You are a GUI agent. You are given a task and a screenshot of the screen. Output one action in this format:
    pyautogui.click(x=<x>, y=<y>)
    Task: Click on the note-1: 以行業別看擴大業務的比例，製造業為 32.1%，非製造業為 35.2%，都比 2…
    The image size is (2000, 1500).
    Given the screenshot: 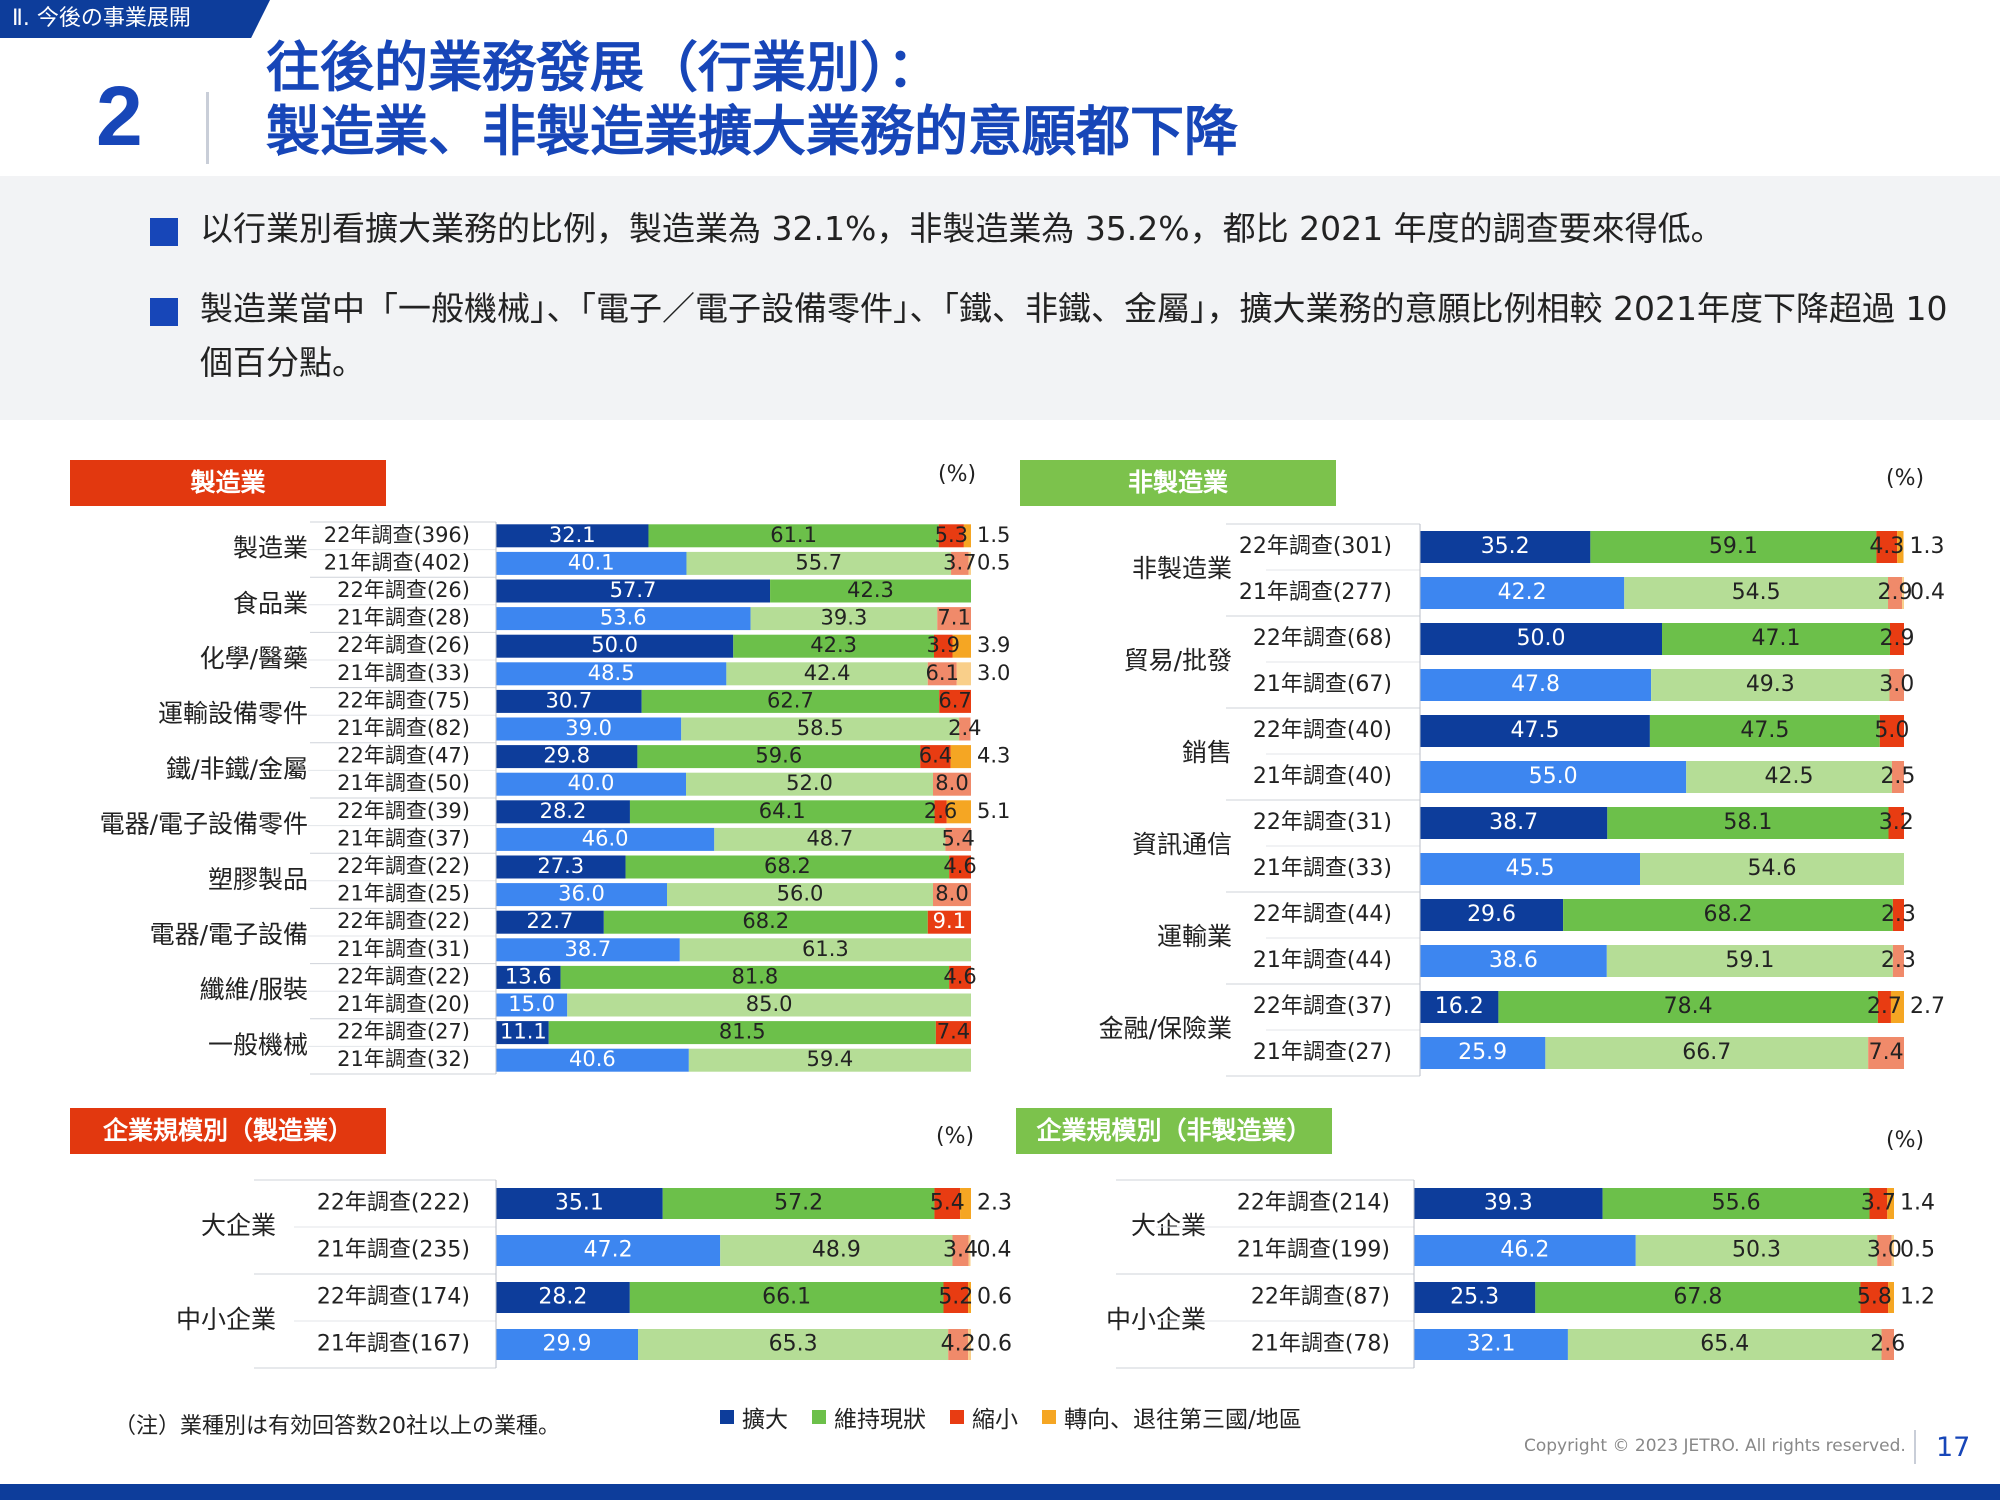 What is the action you would take?
    pyautogui.click(x=1055, y=229)
    